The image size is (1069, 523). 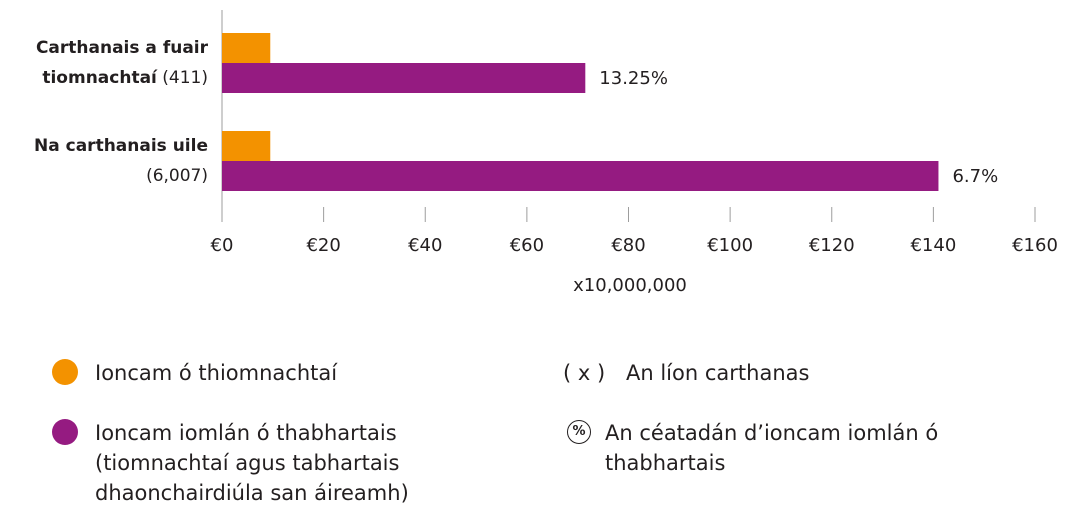 I want to click on legend-note: An líon carthanas, so click(x=718, y=373).